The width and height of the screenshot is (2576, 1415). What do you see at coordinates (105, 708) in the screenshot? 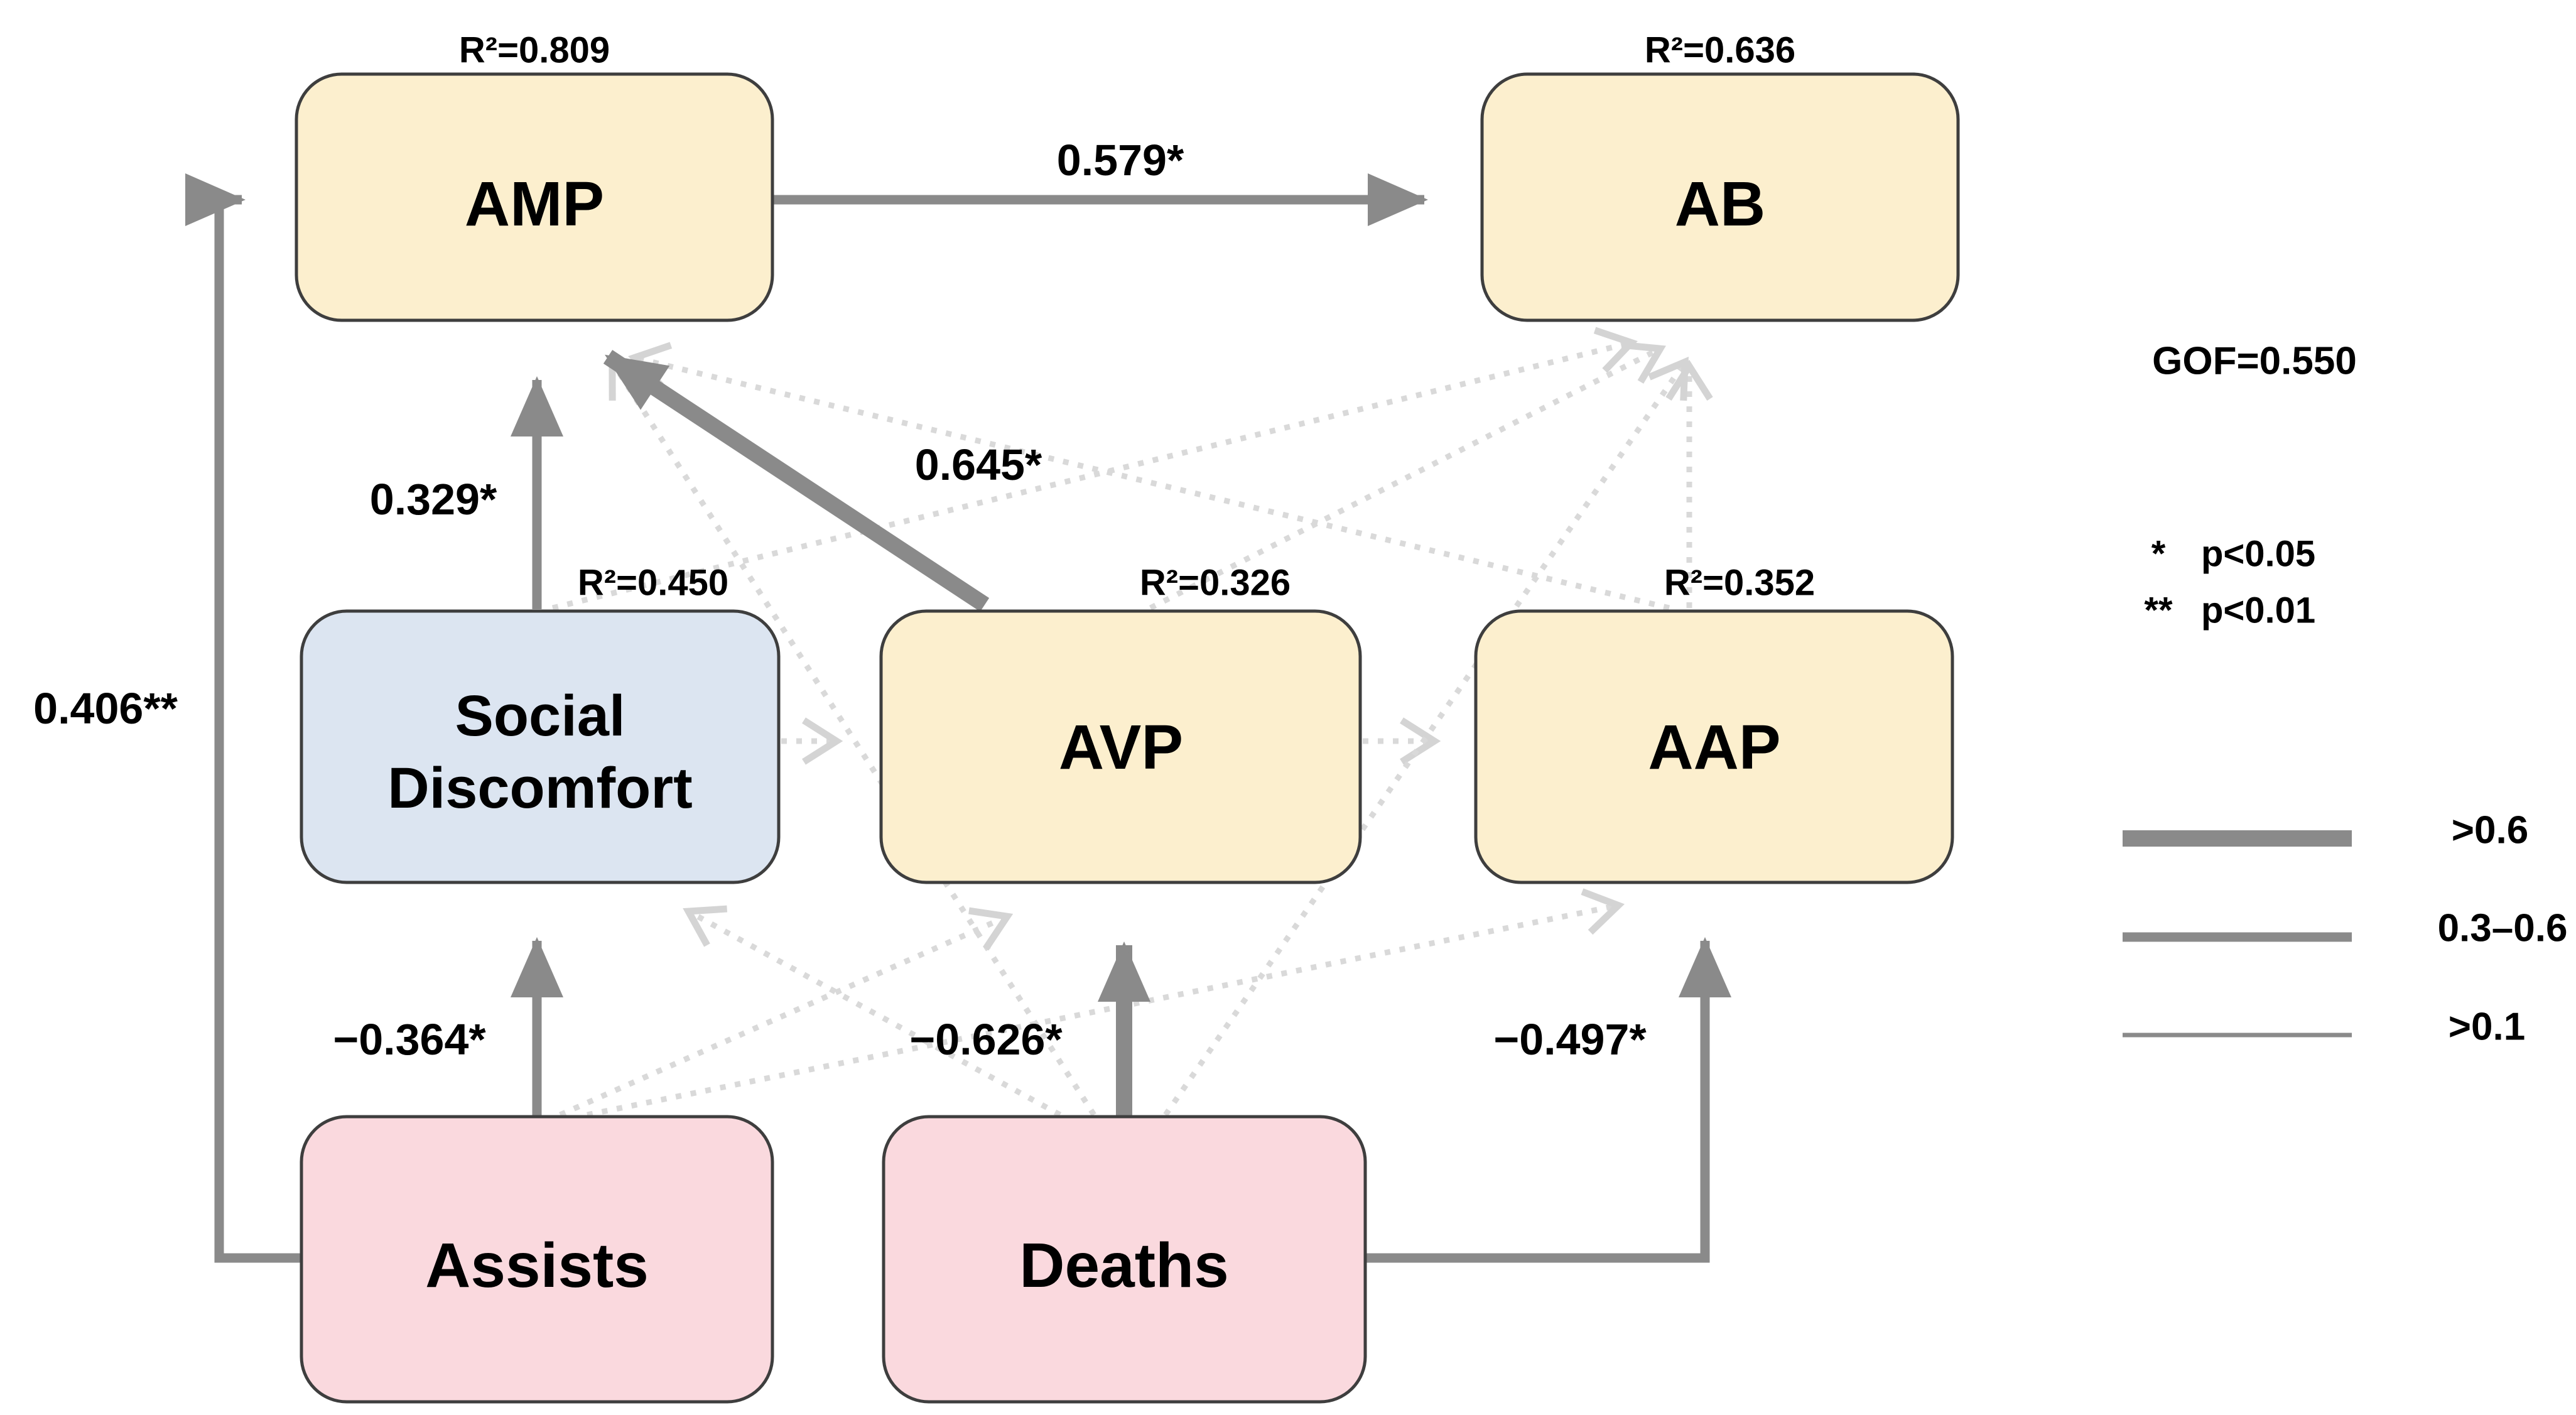
I see `coef-assists-amp: 0.406**` at bounding box center [105, 708].